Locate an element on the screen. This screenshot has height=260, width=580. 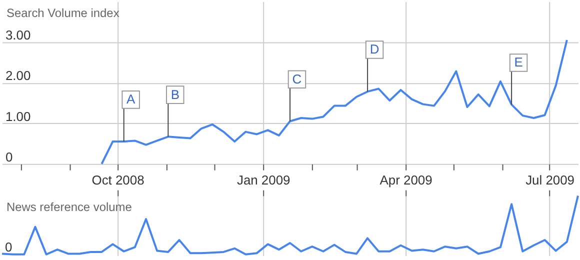
x-tick-label: Oct 2008 is located at coordinates (118, 180).